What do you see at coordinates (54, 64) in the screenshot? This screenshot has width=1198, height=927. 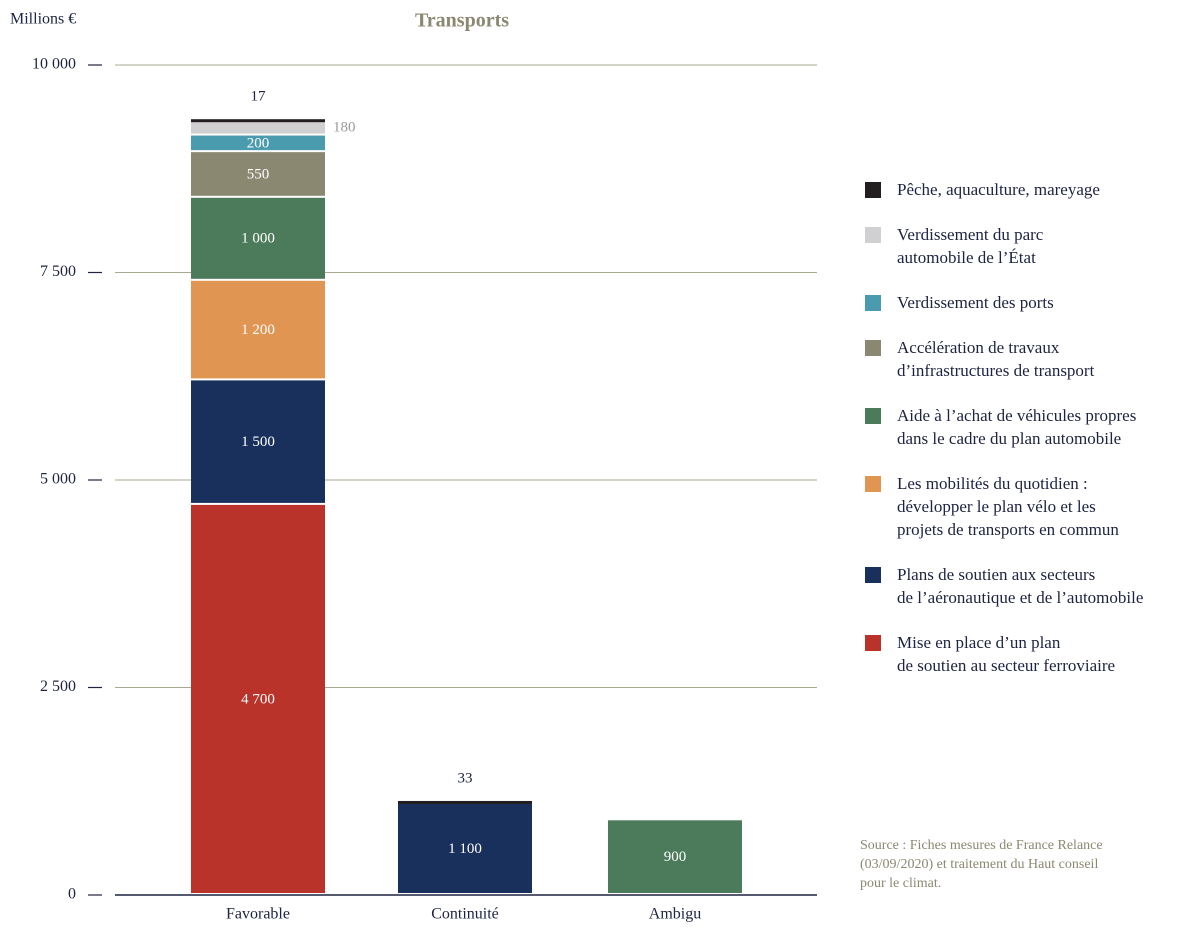 I see `y-tick-label: 10 000` at bounding box center [54, 64].